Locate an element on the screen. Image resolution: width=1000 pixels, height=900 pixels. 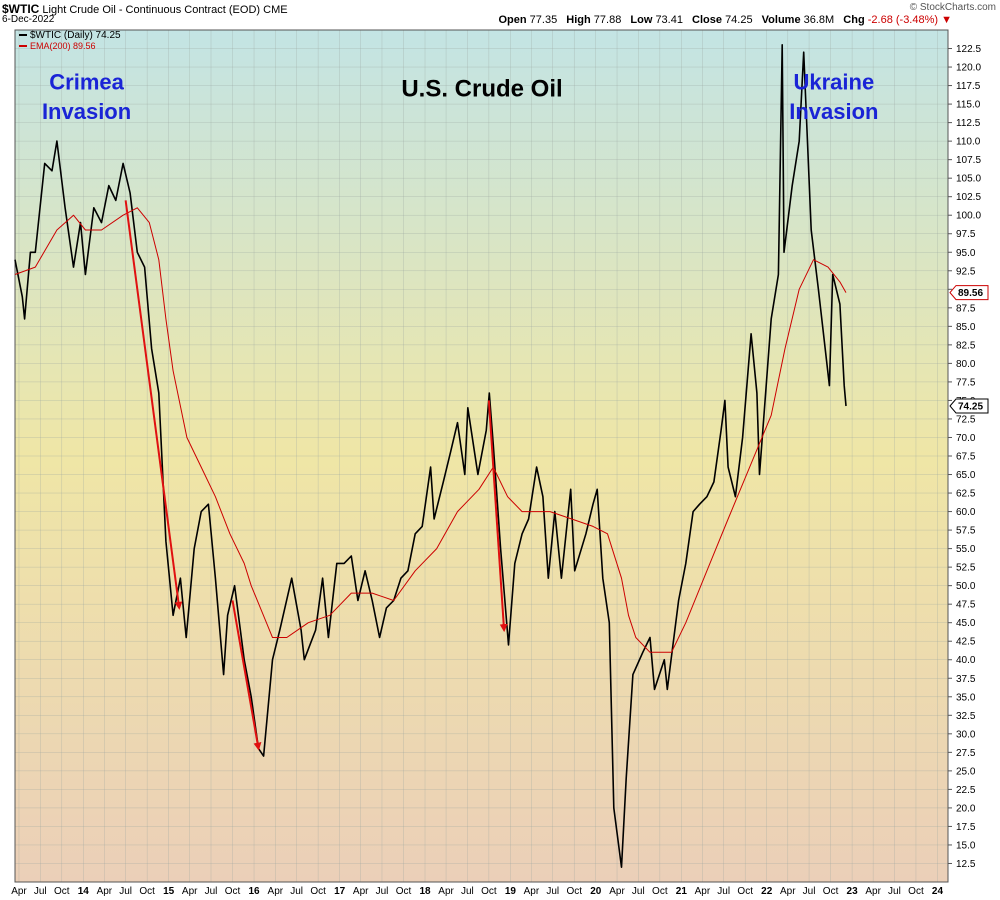
ema-value-tag-label: 89.56 is located at coordinates (970, 293).